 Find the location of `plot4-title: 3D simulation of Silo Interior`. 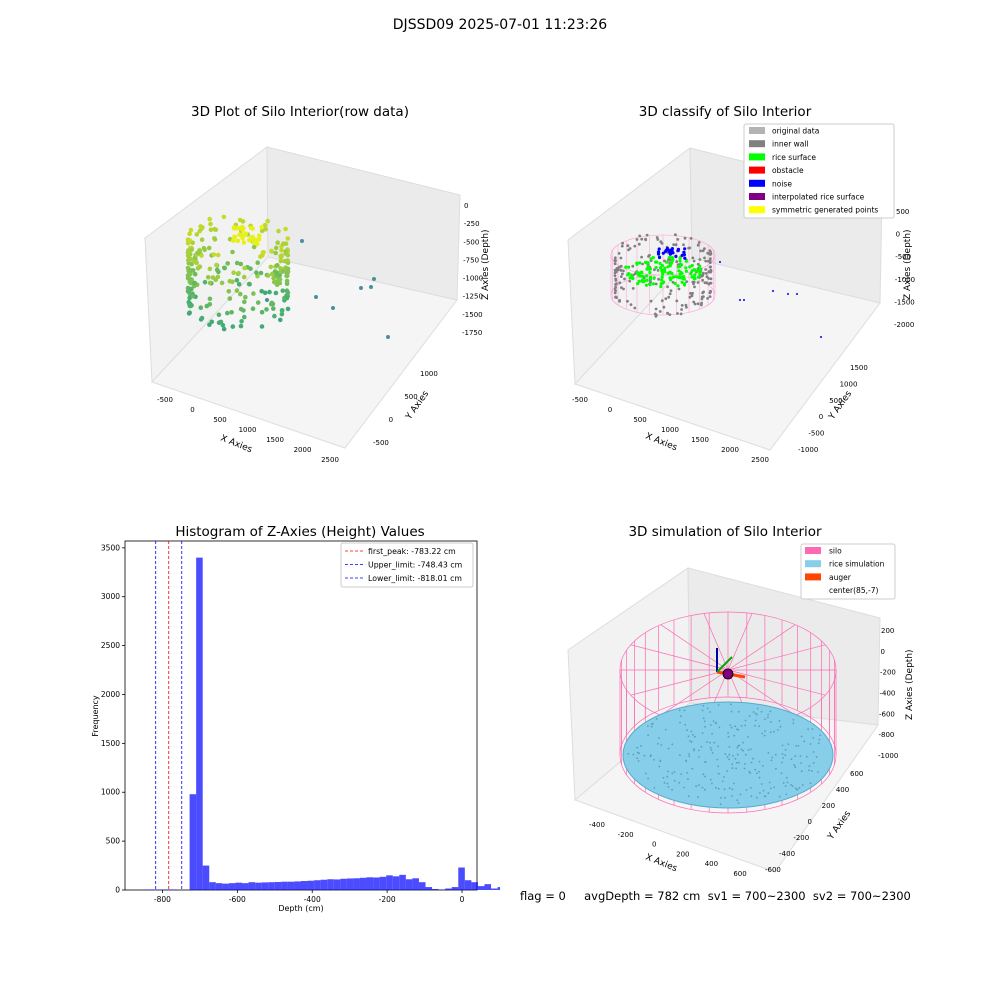

plot4-title: 3D simulation of Silo Interior is located at coordinates (725, 532).